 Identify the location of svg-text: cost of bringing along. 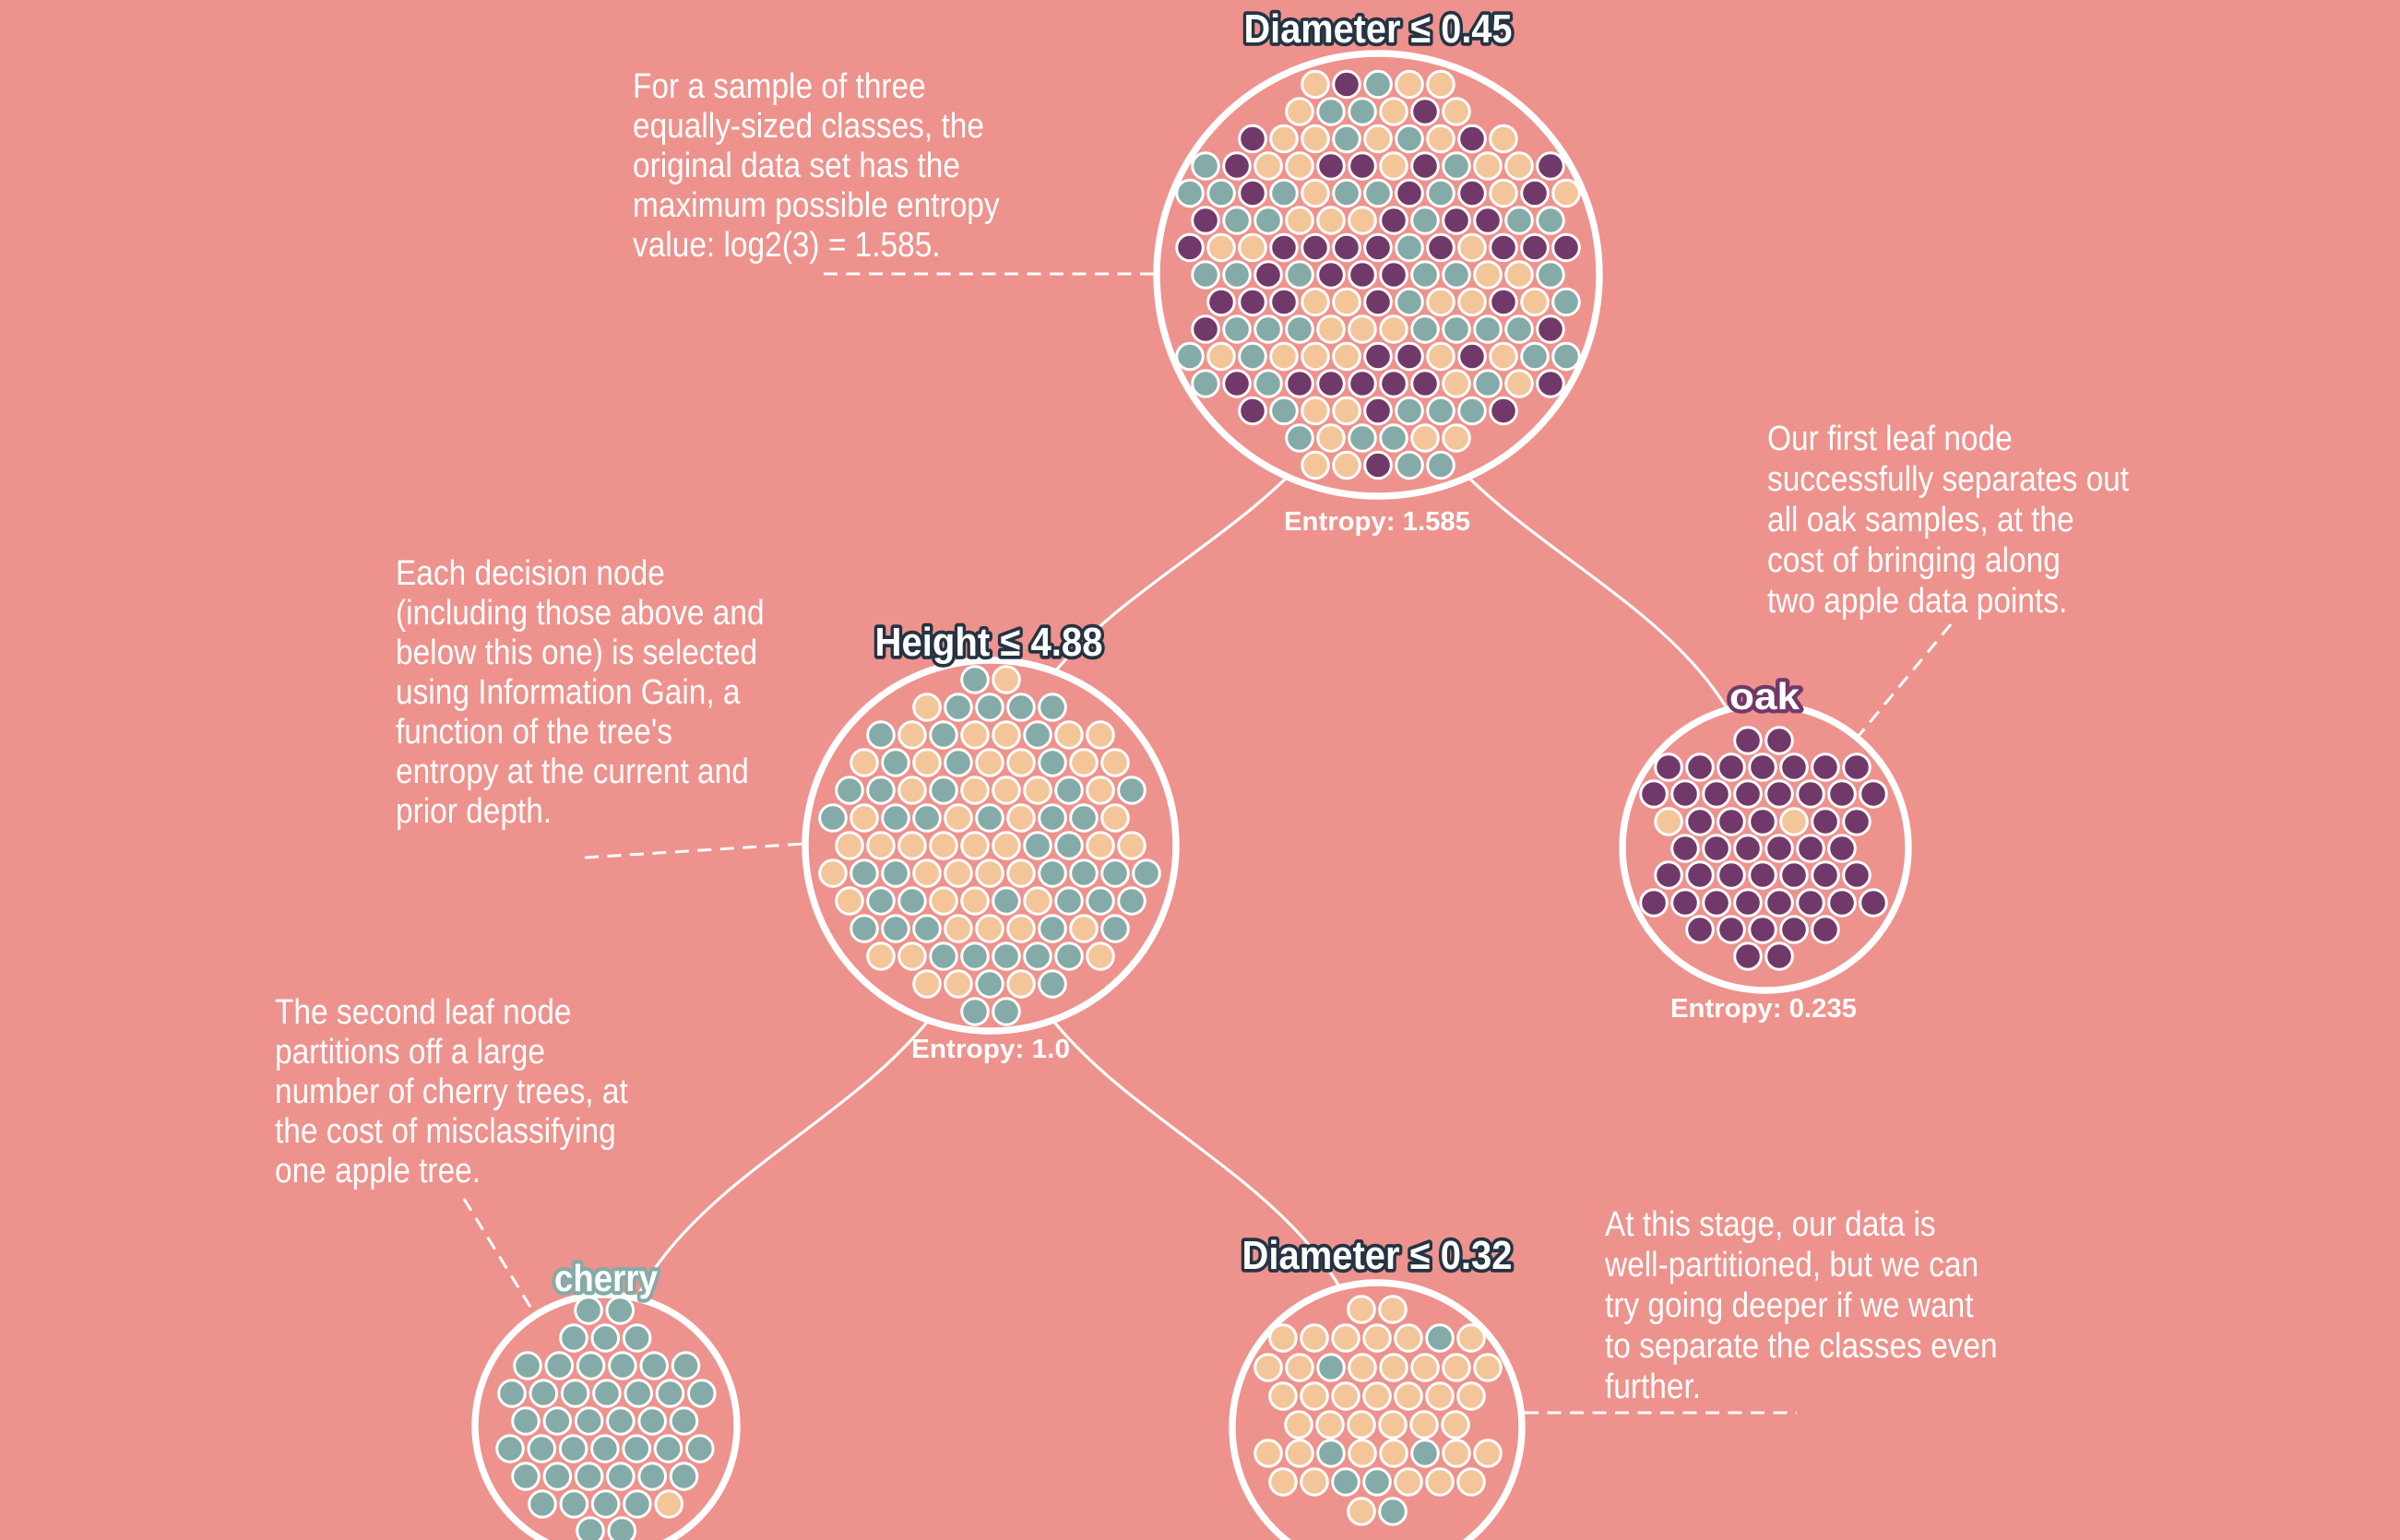
(1914, 560).